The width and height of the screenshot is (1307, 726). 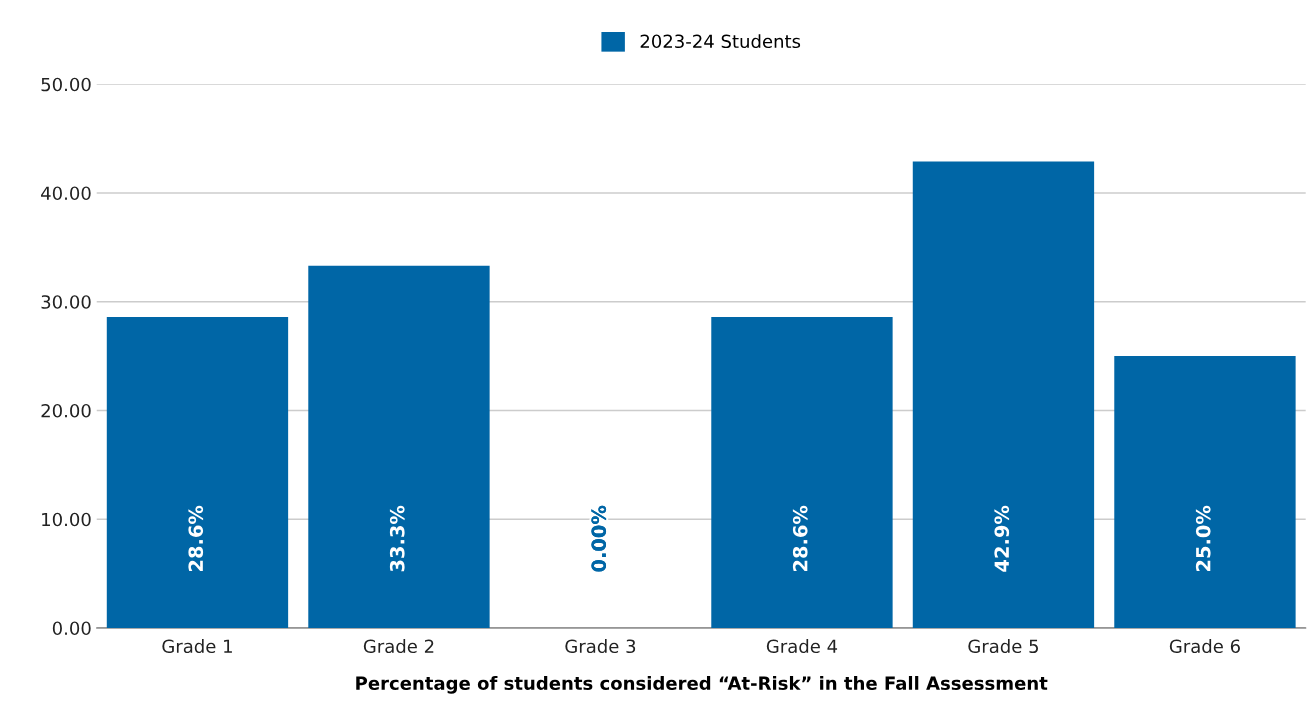 What do you see at coordinates (599, 538) in the screenshot?
I see `data-label: 0.00%` at bounding box center [599, 538].